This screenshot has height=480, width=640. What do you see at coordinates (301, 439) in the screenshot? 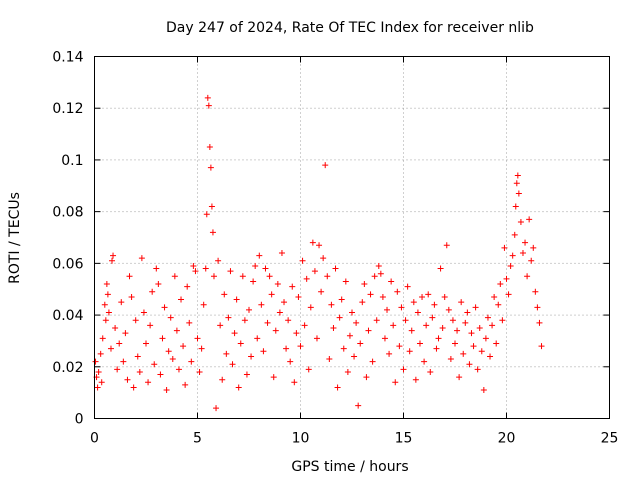
I see `x-tick-label: 10` at bounding box center [301, 439].